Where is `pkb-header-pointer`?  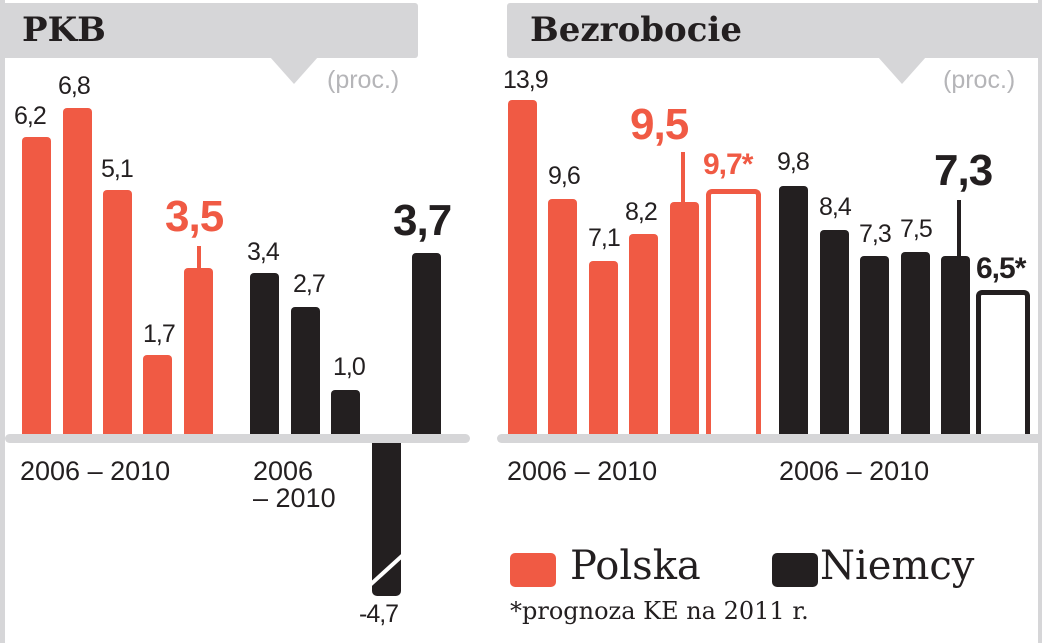 pkb-header-pointer is located at coordinates (294, 70).